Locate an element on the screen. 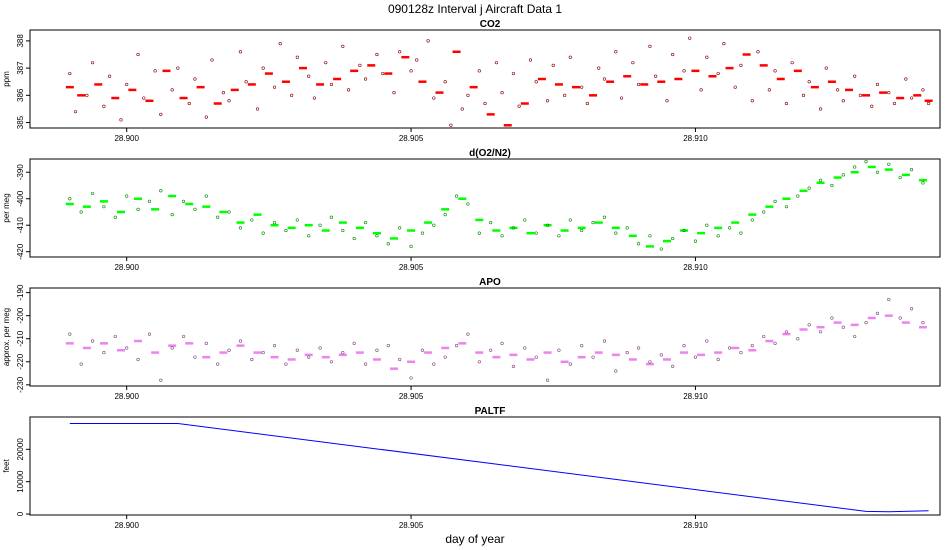  xtick-label-o2n2: 28.900 is located at coordinates (126, 267).